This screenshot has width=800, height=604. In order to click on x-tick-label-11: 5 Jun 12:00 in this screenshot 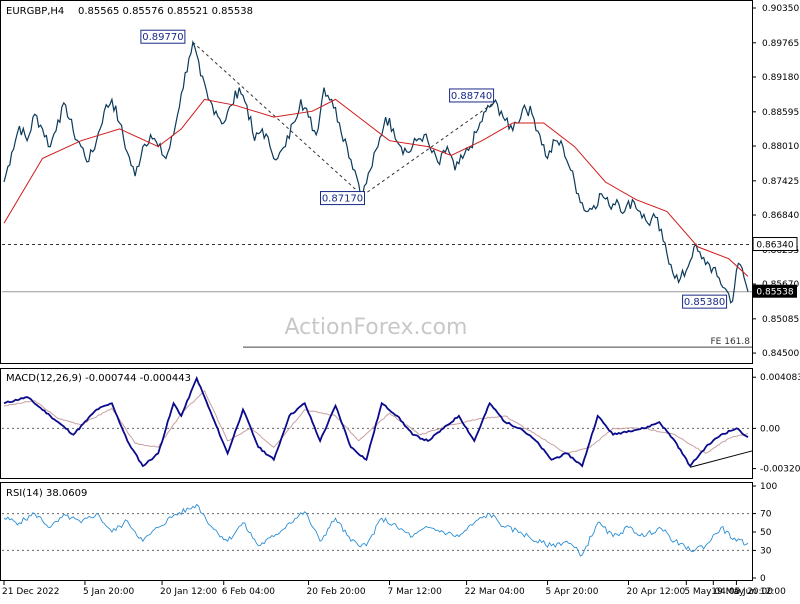, I will do `click(760, 592)`.